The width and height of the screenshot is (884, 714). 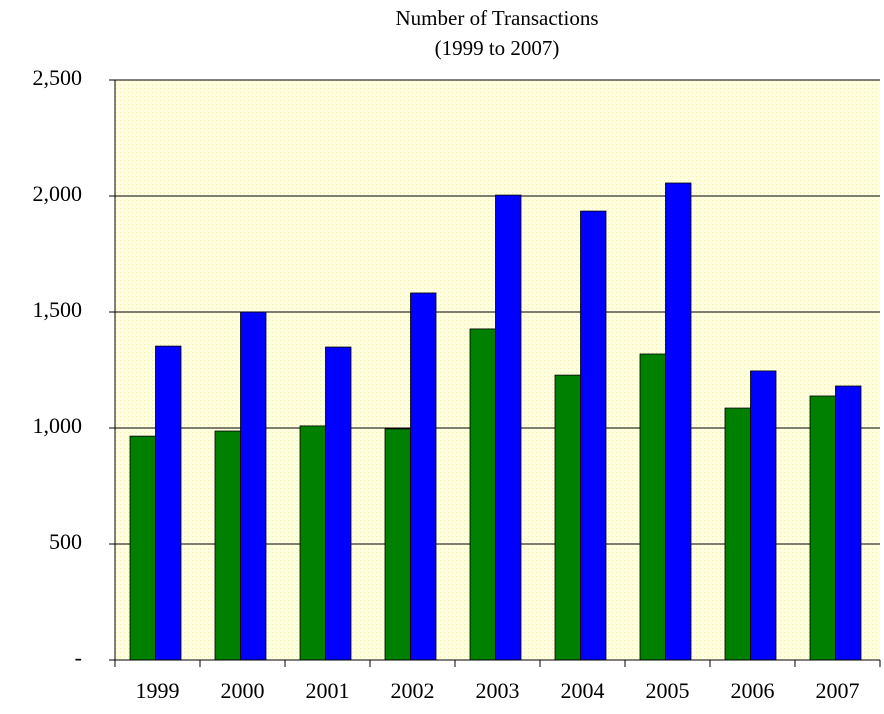 I want to click on y-tick-label: -, so click(x=78, y=657).